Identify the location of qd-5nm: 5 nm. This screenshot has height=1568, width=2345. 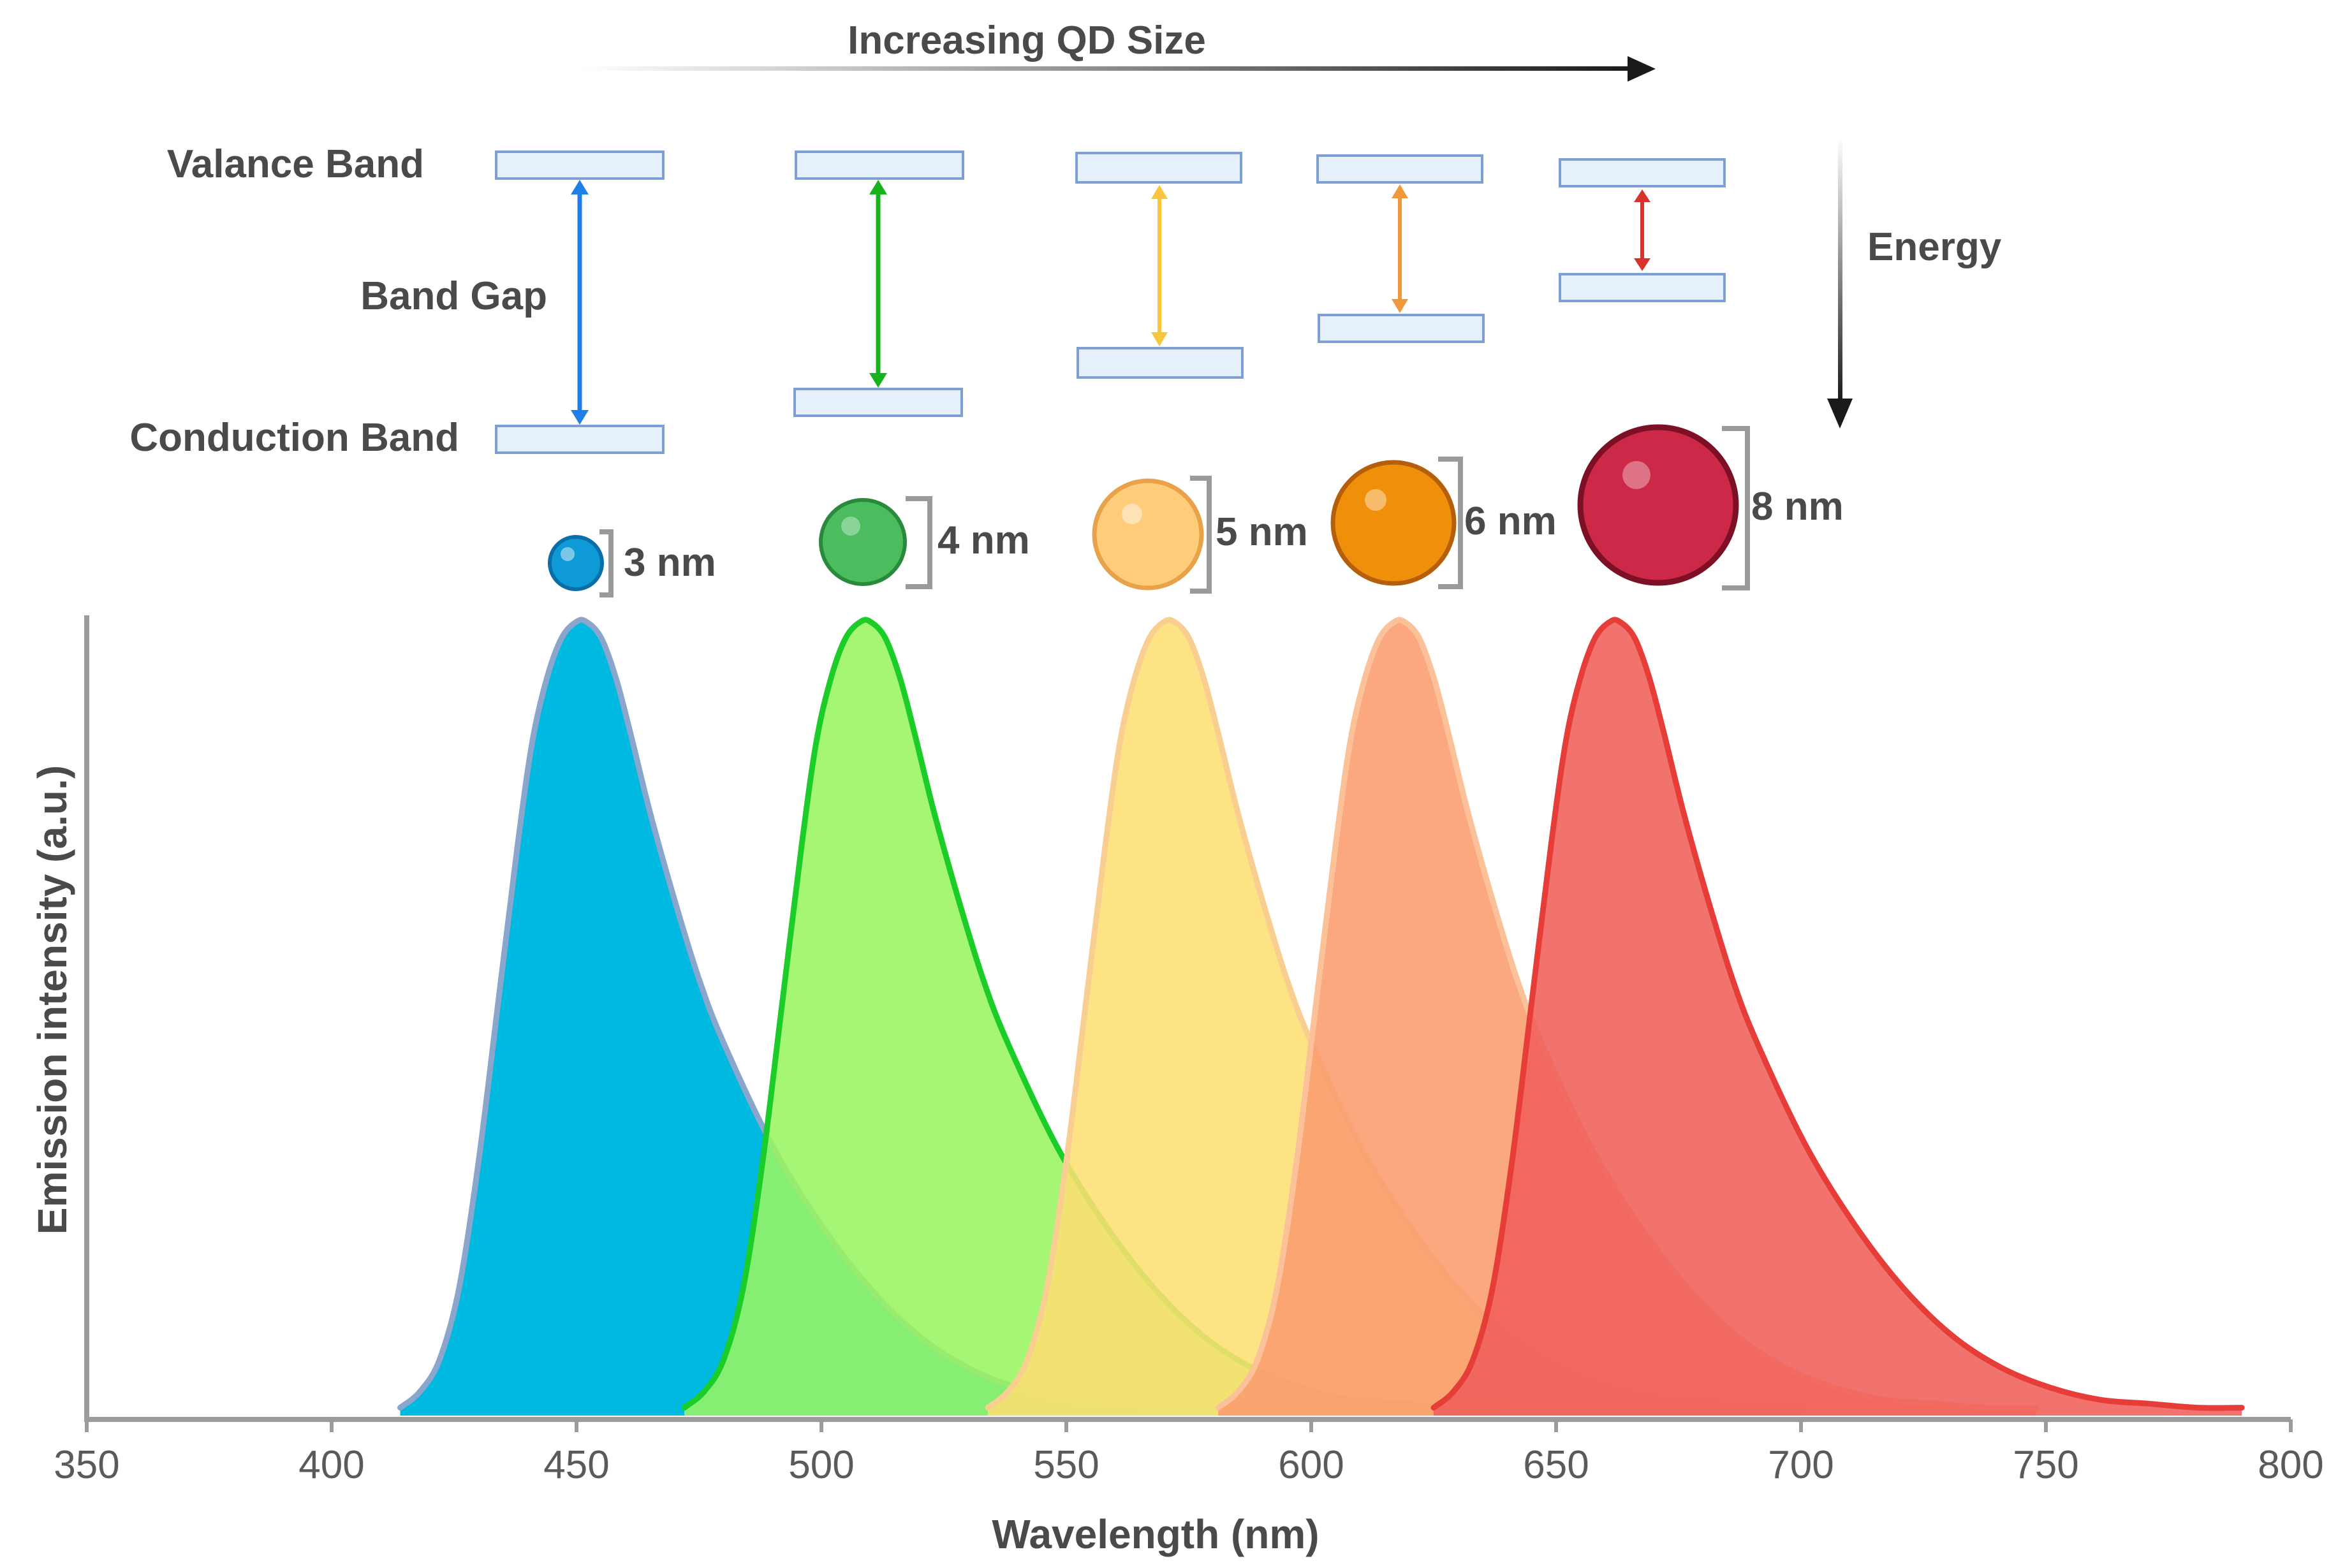
(1200, 535).